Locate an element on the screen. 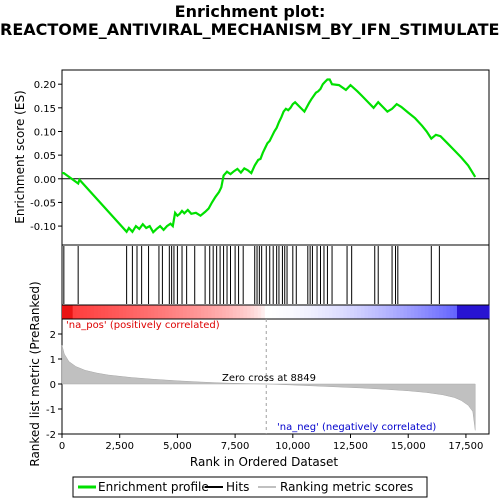  metric-ytick-label: -2 is located at coordinates (51, 435).